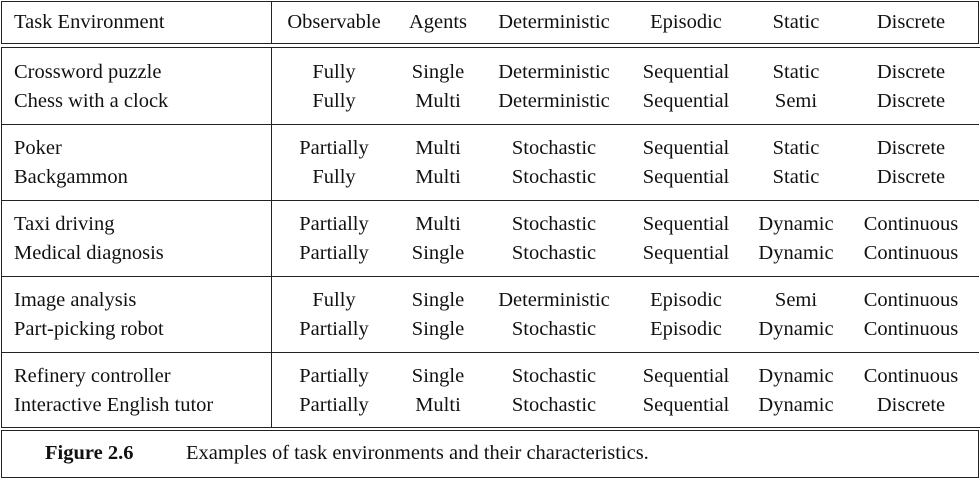  What do you see at coordinates (490, 22) in the screenshot?
I see `table-header-box` at bounding box center [490, 22].